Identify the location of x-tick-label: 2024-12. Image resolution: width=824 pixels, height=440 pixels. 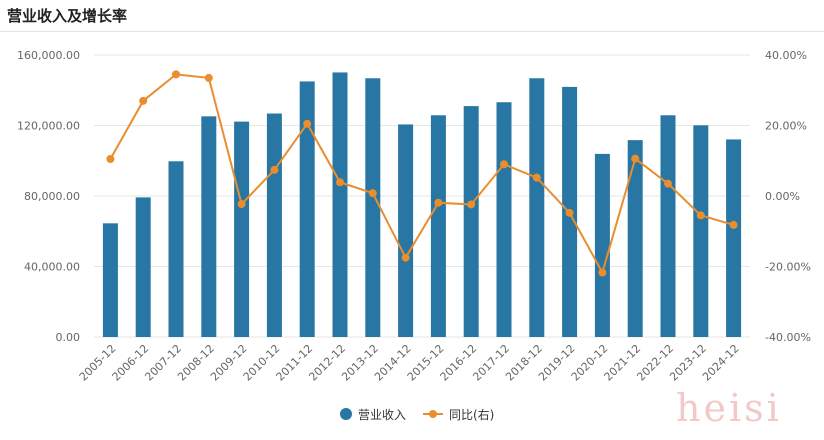
(721, 363).